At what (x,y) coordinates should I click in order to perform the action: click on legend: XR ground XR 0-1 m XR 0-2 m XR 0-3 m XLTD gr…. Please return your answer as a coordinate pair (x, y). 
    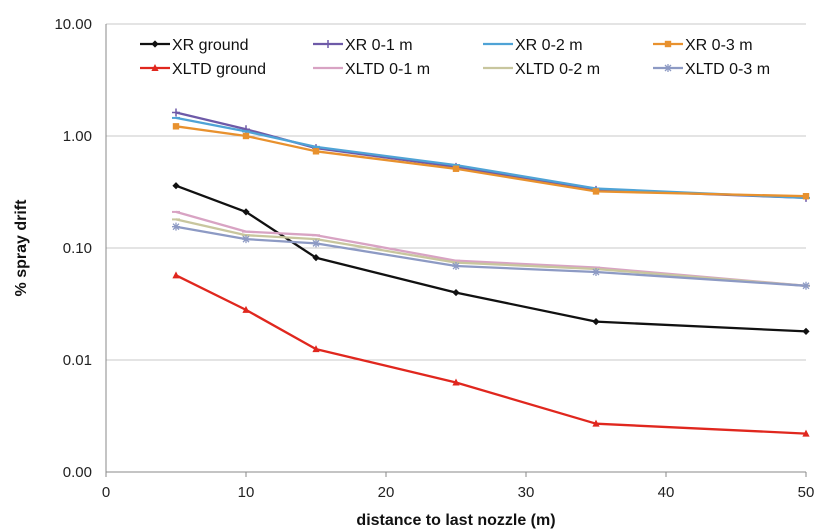
    Looking at the image, I should click on (455, 57).